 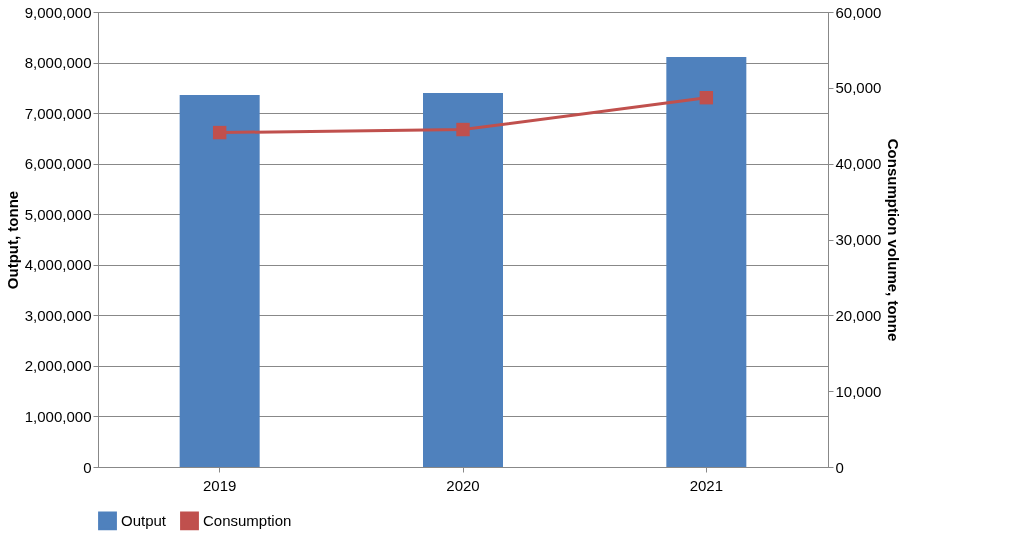 I want to click on y-tick-label: 7,000,000, so click(x=58, y=113).